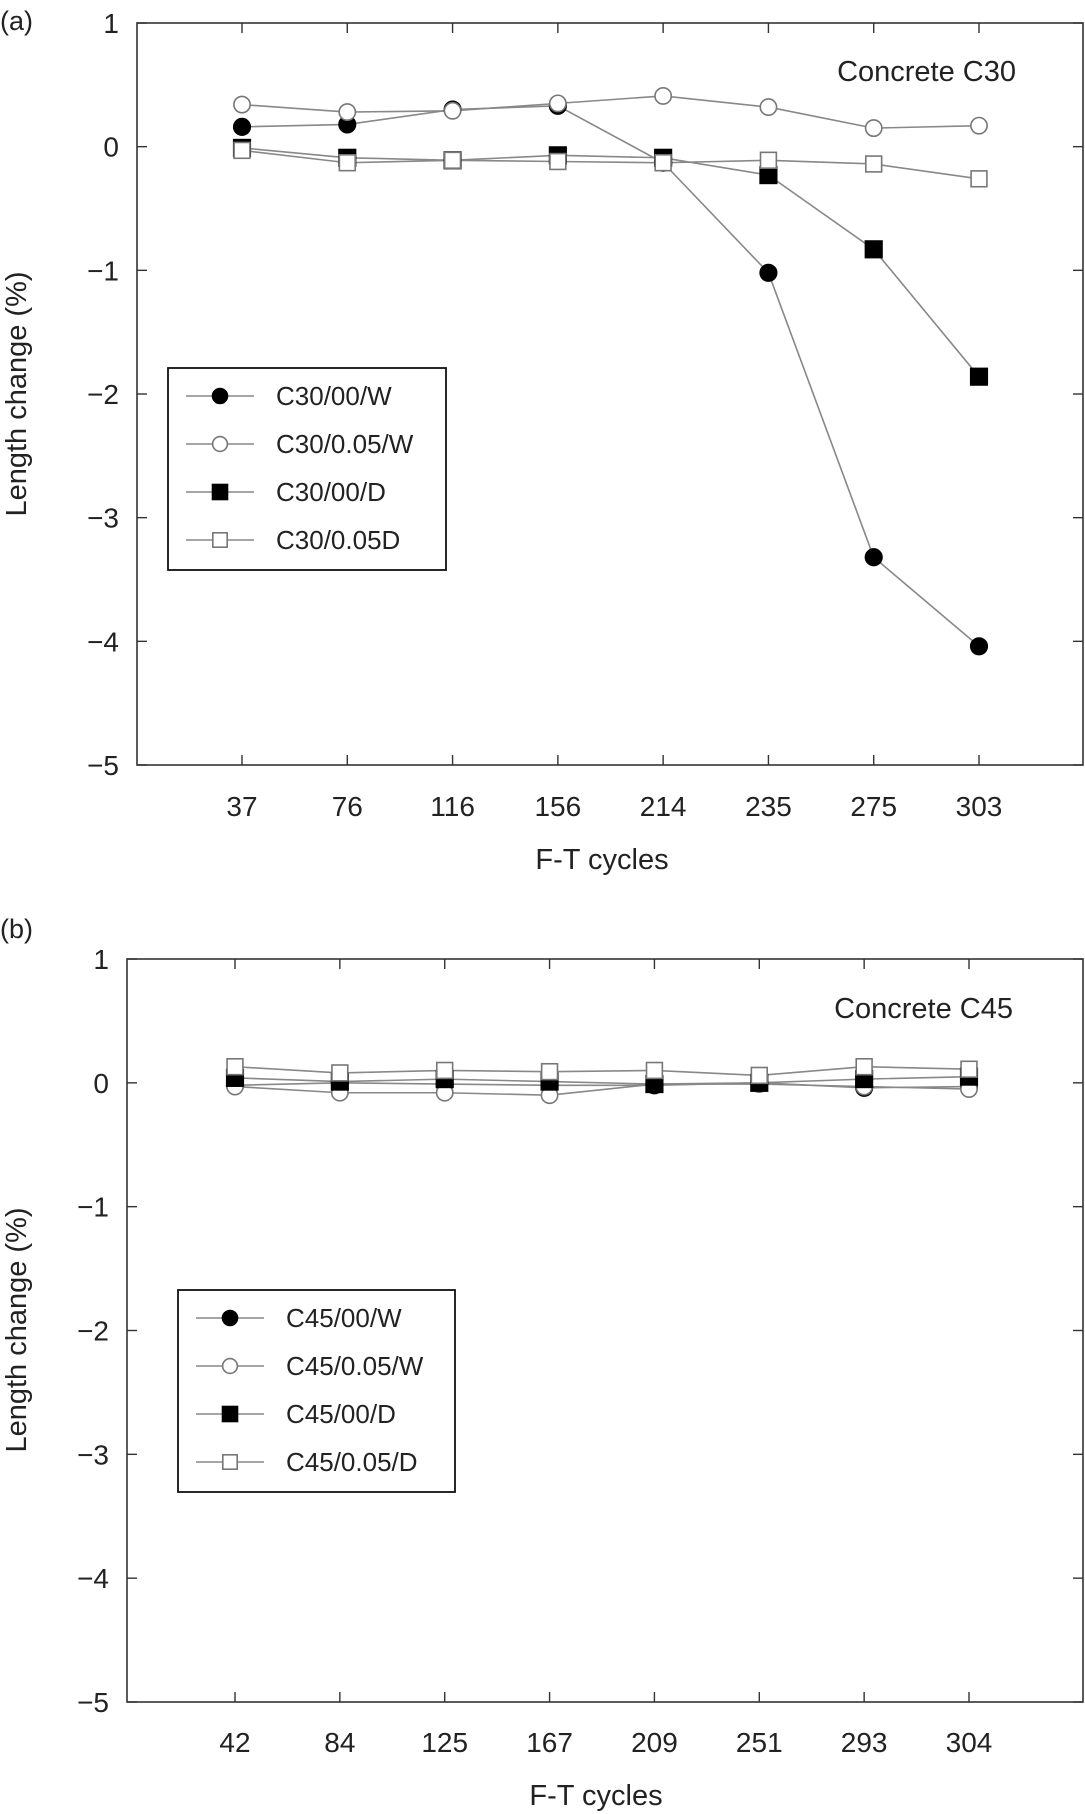 This screenshot has width=1085, height=1814. I want to click on legend-label: C45/00/D, so click(341, 1414).